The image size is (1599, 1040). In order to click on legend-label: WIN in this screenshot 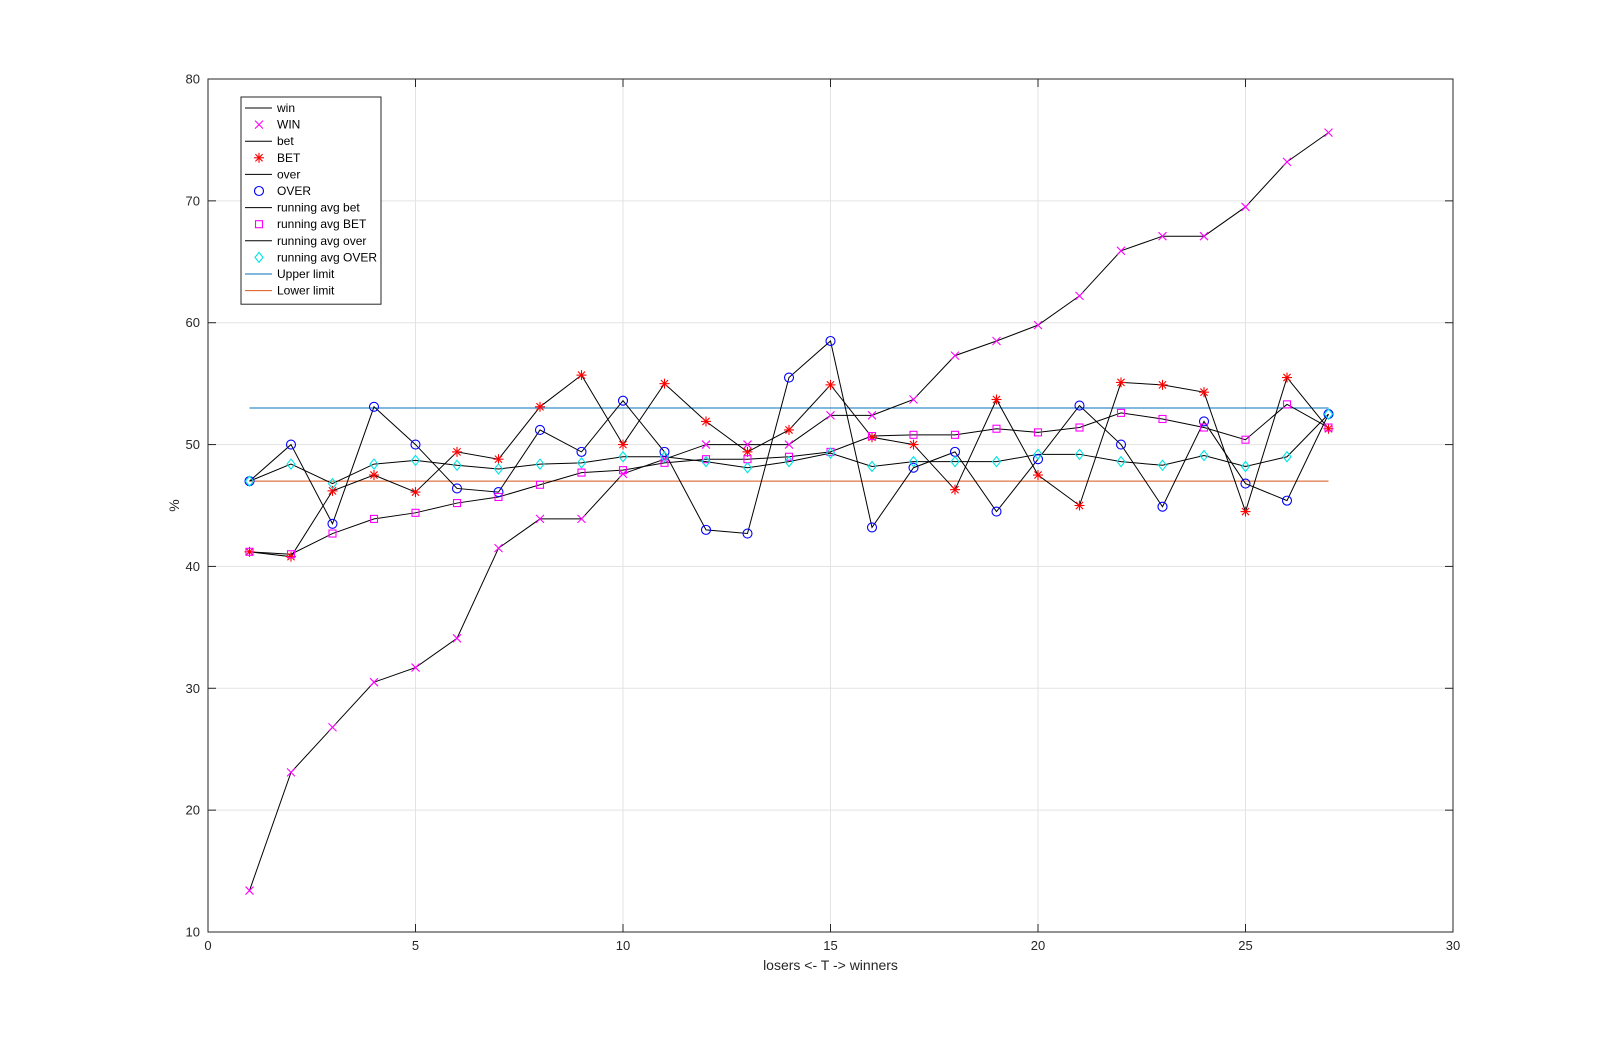, I will do `click(288, 125)`.